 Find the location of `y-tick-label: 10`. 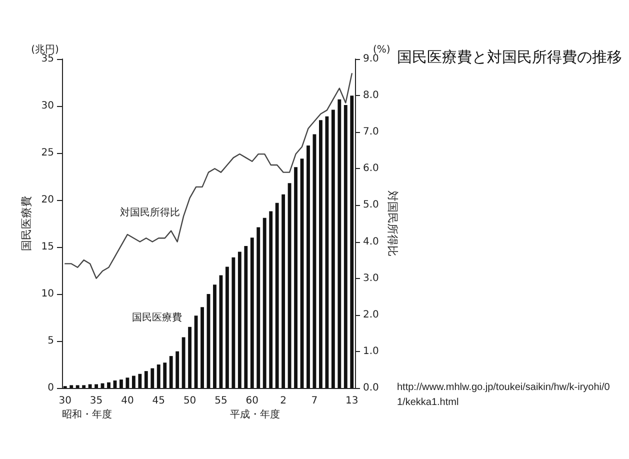

y-tick-label: 10 is located at coordinates (47, 294).